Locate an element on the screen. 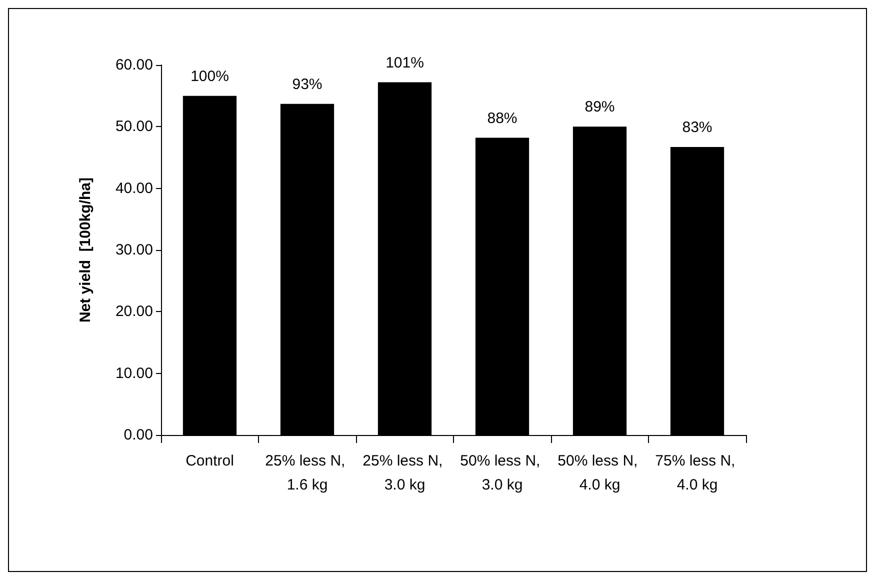  y-axis-title: Net yield [100kg/ha] is located at coordinates (85, 250).